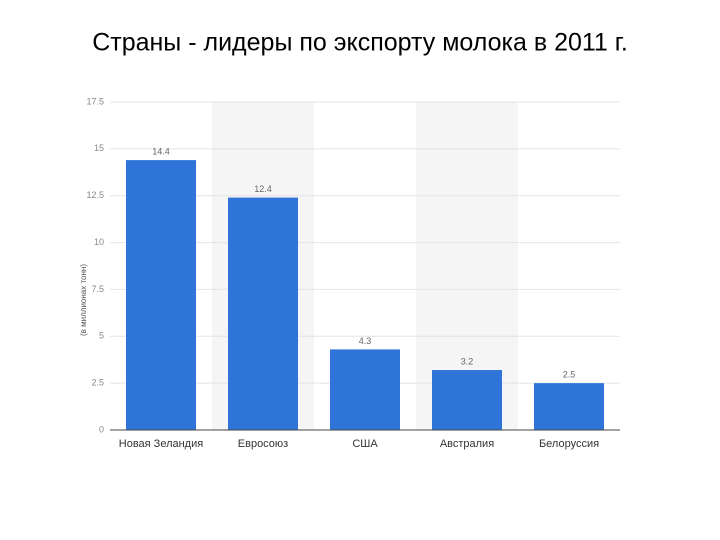 Image resolution: width=720 pixels, height=540 pixels. I want to click on value-label: 14.4, so click(161, 151).